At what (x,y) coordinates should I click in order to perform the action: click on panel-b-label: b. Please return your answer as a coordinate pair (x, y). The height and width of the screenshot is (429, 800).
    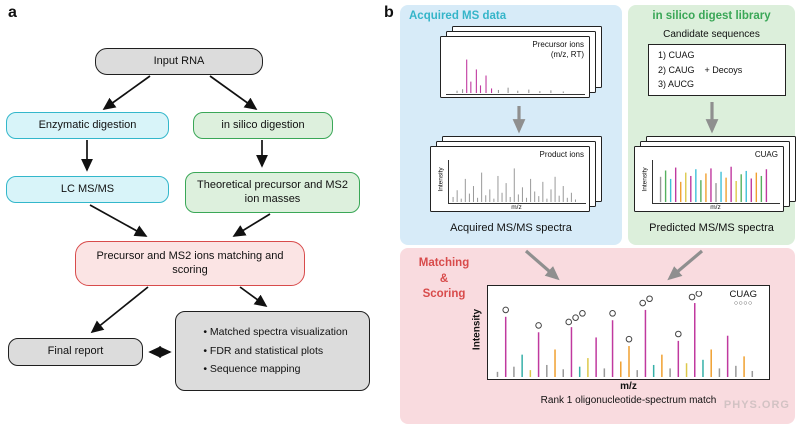
    Looking at the image, I should click on (389, 12).